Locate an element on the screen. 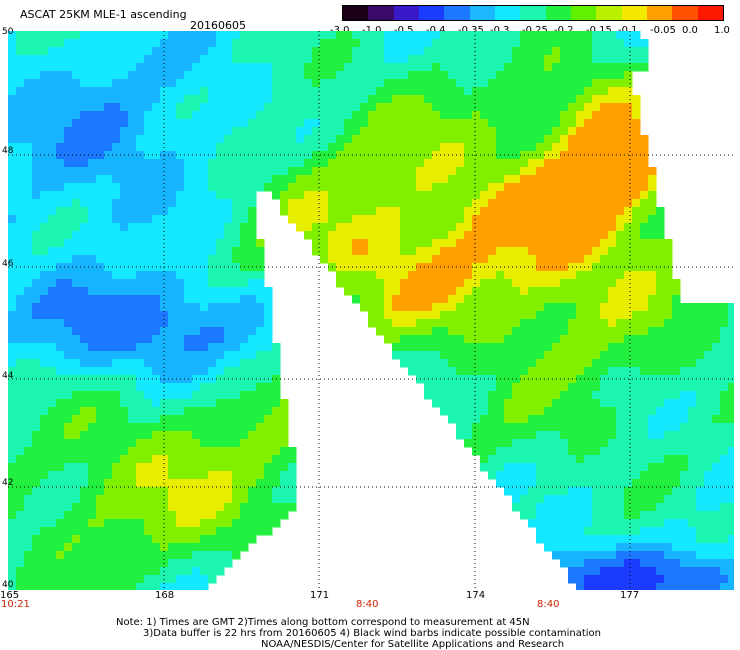 The height and width of the screenshot is (650, 740). colorbar-tick-label: -0.25 is located at coordinates (535, 30).